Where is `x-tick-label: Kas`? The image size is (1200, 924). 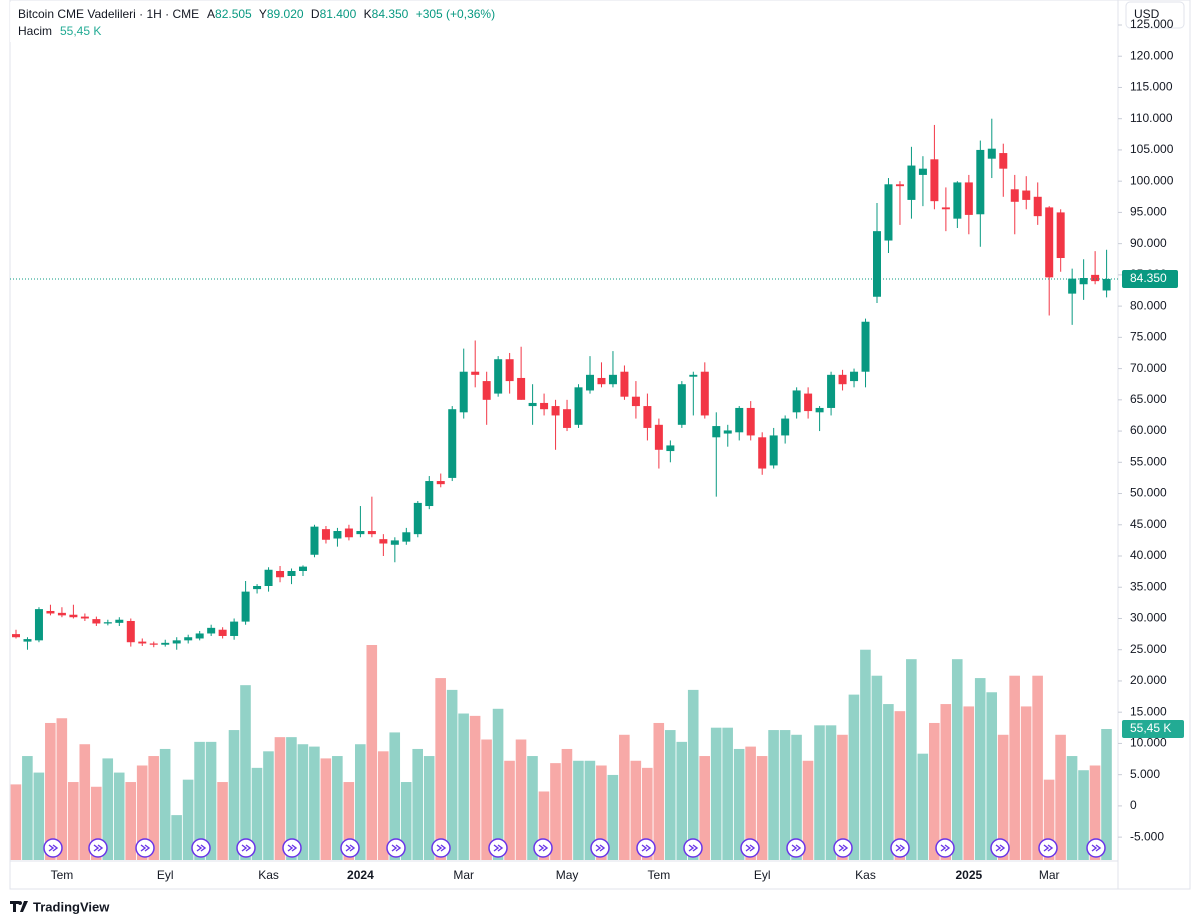 x-tick-label: Kas is located at coordinates (865, 875).